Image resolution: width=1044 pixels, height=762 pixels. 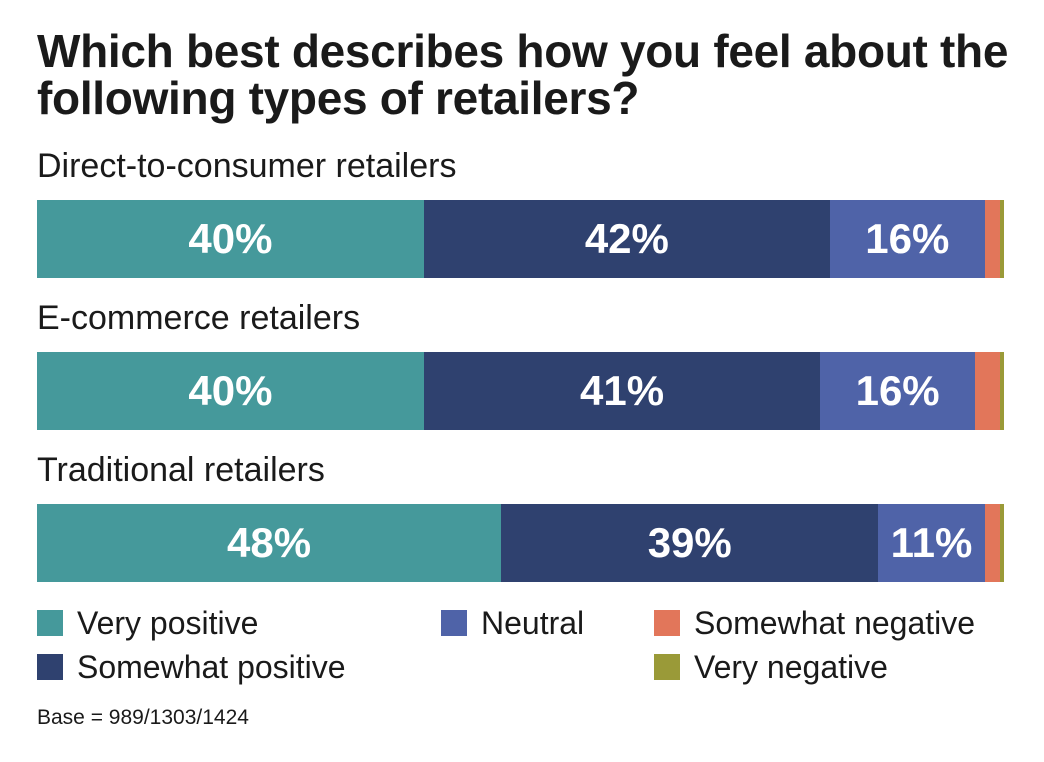 I want to click on legend-label: Neutral, so click(x=533, y=623).